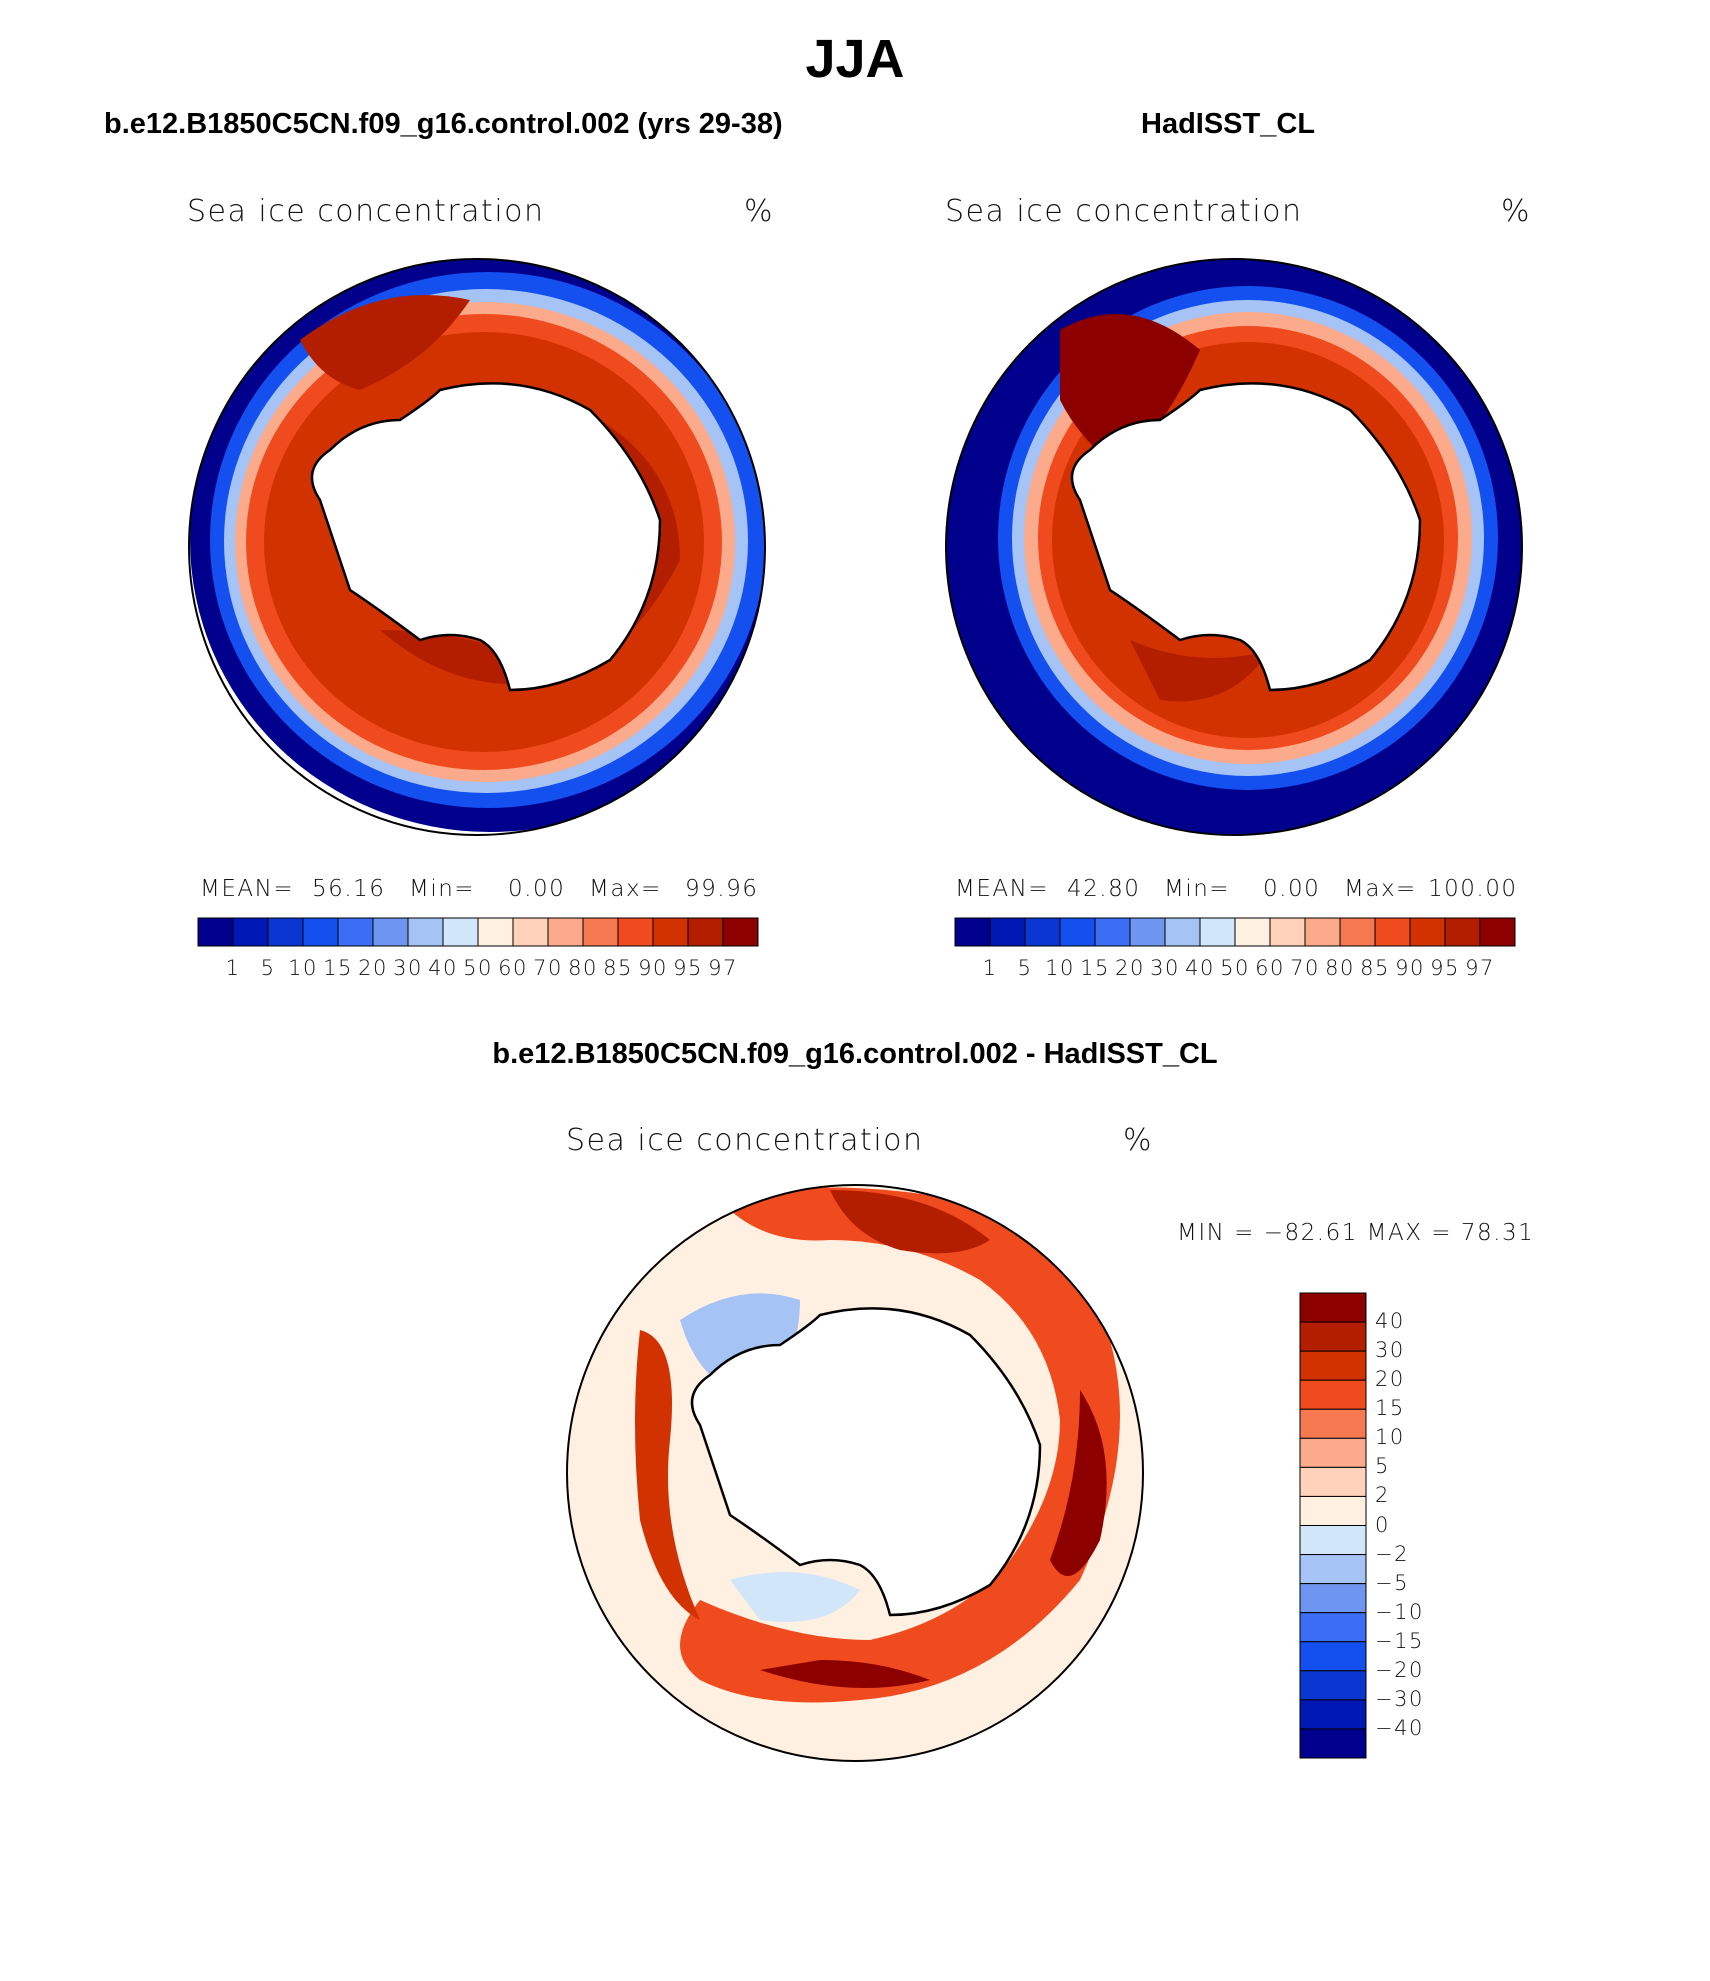 This screenshot has width=1710, height=1981. I want to click on obs-max-value: 100.00, so click(1473, 889).